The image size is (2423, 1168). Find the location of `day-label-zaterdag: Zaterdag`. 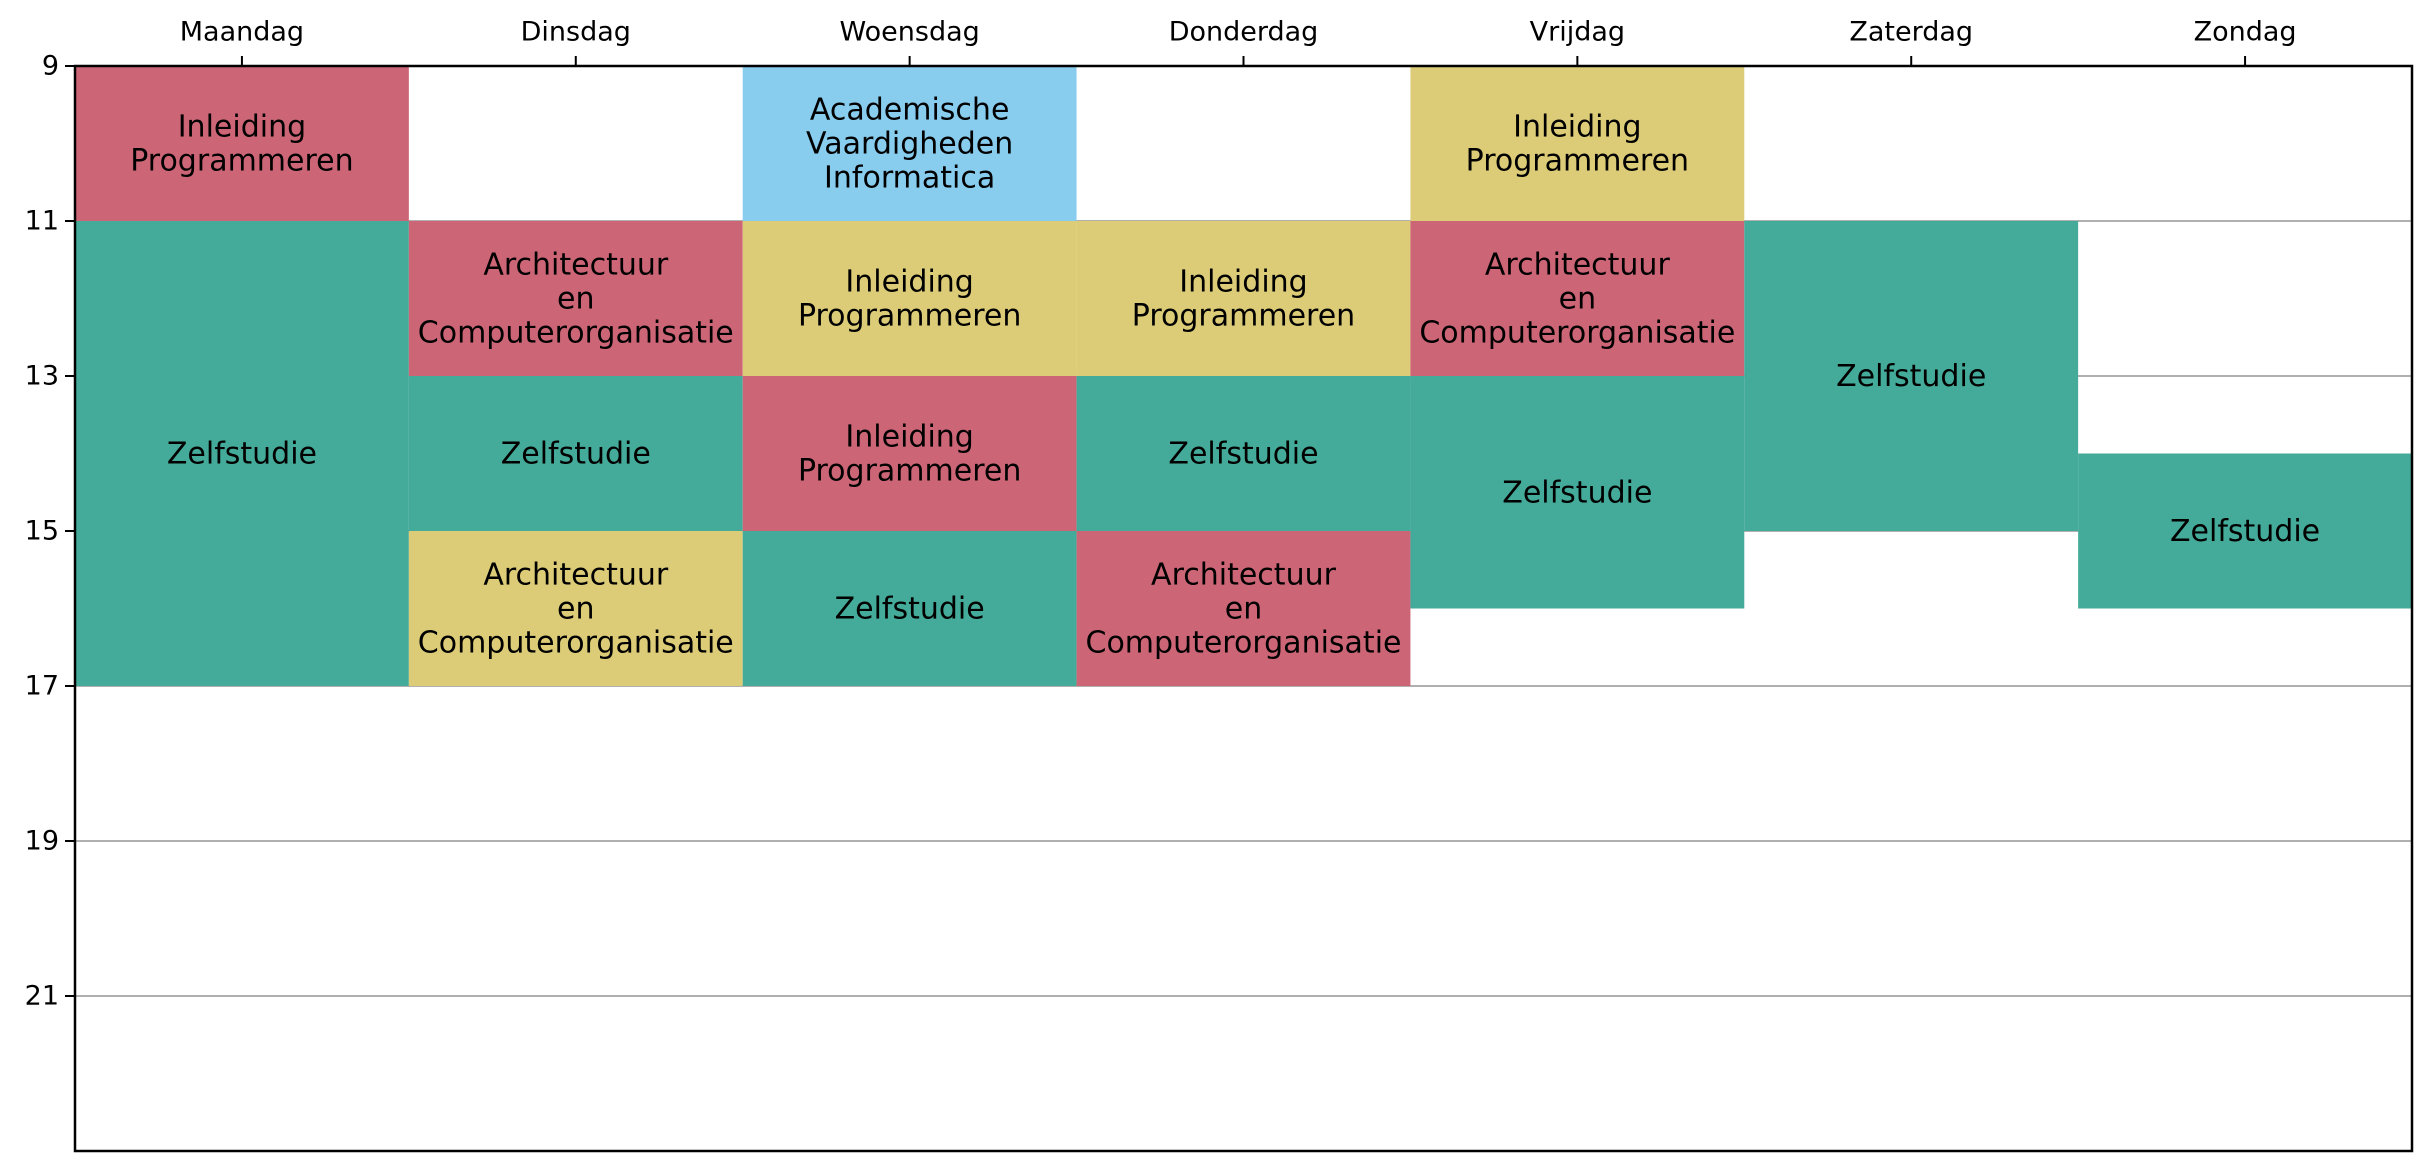

day-label-zaterdag: Zaterdag is located at coordinates (1911, 32).